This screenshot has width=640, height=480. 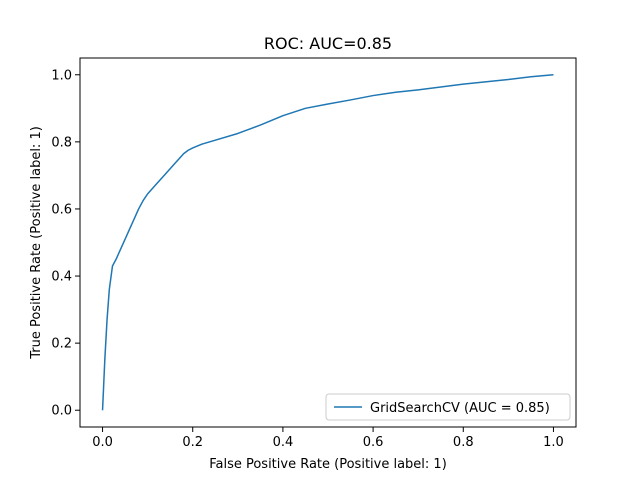 I want to click on x-axis-label: False Positive Rate (Positive label: 1), so click(x=328, y=464).